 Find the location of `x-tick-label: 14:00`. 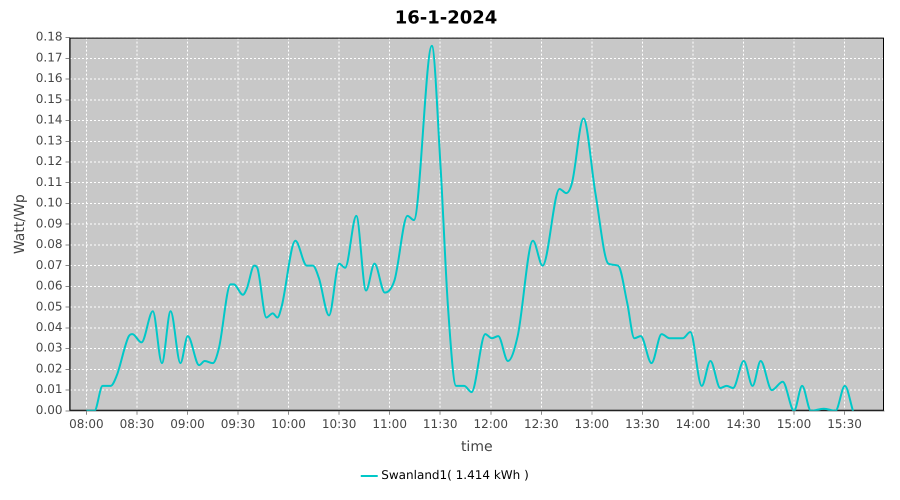

x-tick-label: 14:00 is located at coordinates (693, 424).